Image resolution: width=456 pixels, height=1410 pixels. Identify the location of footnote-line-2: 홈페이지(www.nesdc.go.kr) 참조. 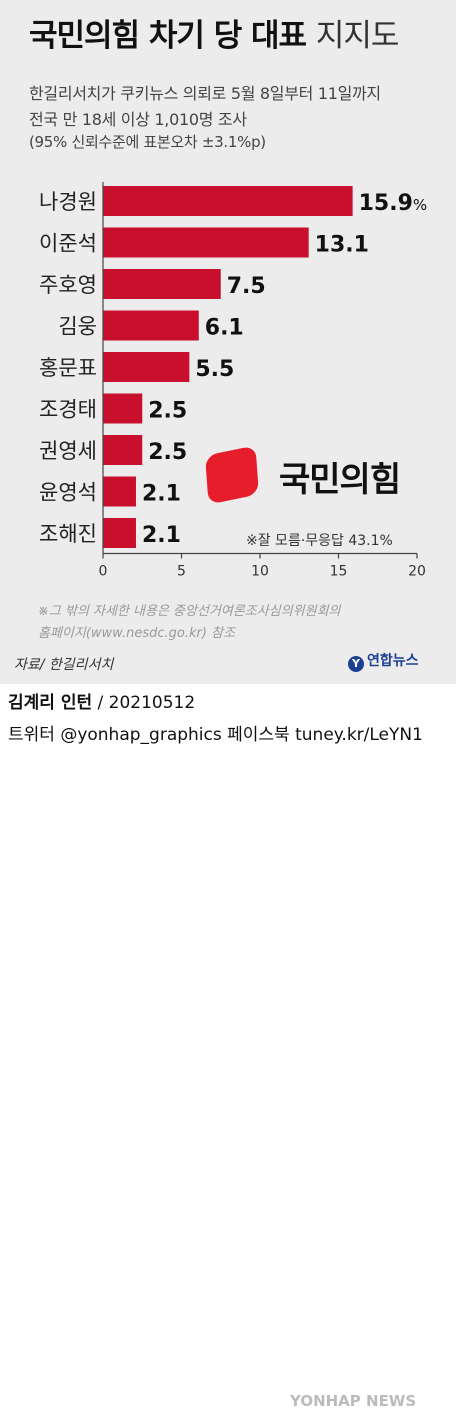
(136, 633).